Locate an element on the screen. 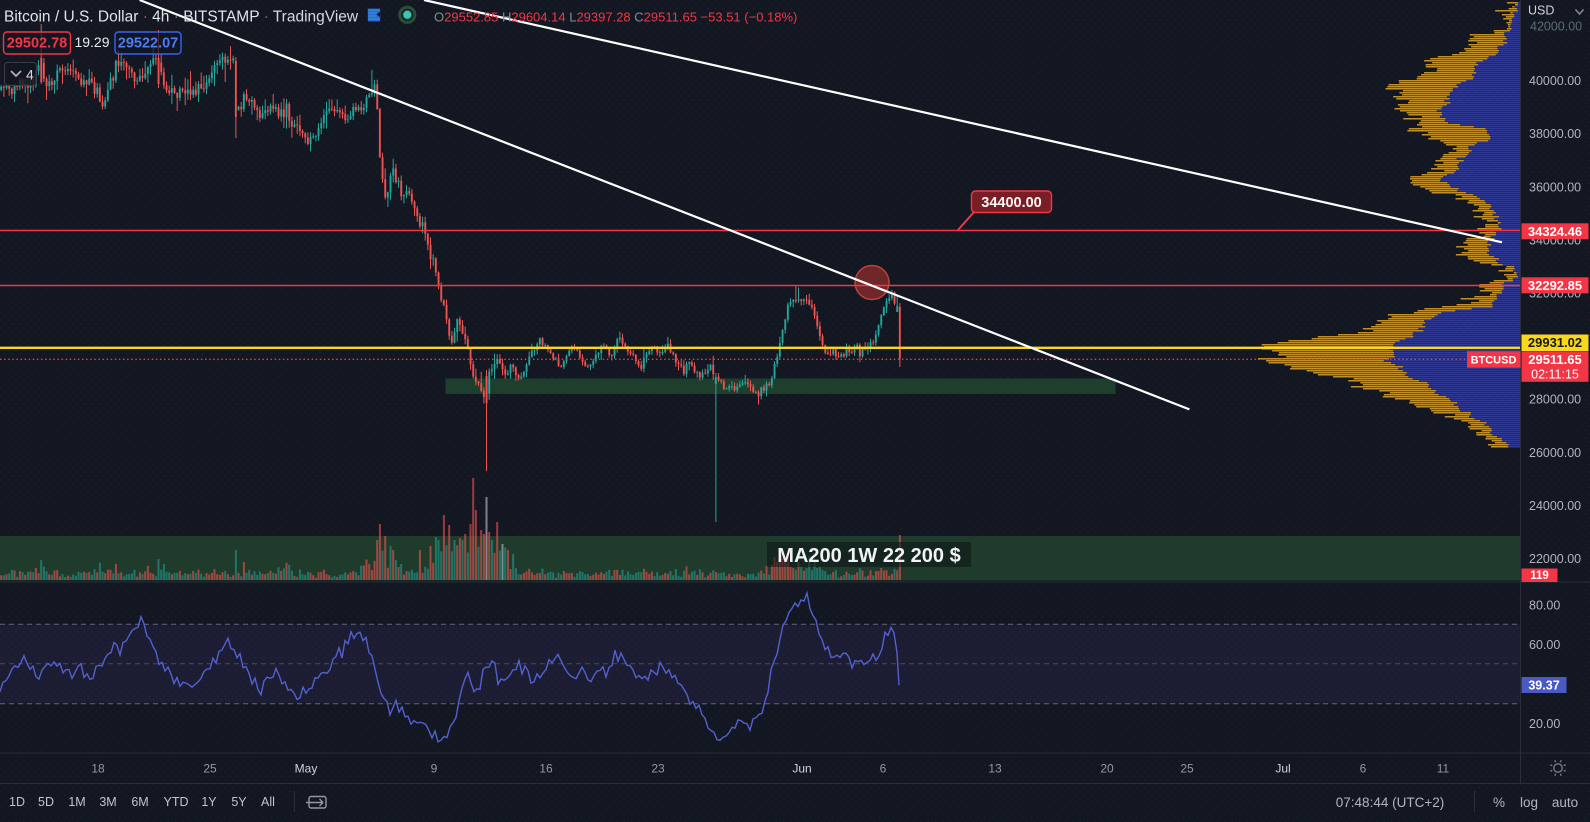  svg-text: 16 is located at coordinates (546, 769).